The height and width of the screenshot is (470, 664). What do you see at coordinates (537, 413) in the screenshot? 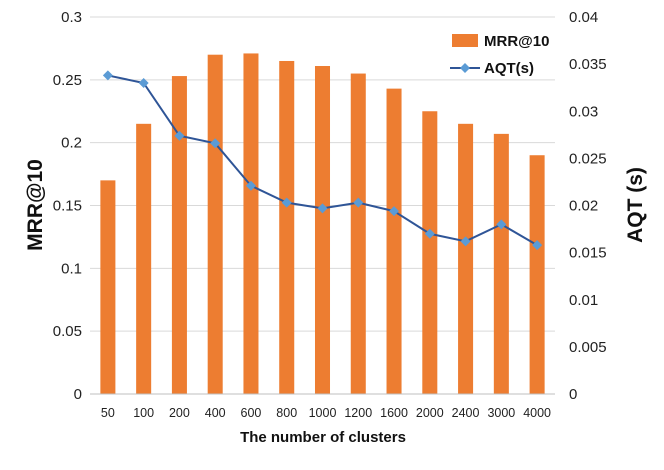
I see `x-tick-label: 4000` at bounding box center [537, 413].